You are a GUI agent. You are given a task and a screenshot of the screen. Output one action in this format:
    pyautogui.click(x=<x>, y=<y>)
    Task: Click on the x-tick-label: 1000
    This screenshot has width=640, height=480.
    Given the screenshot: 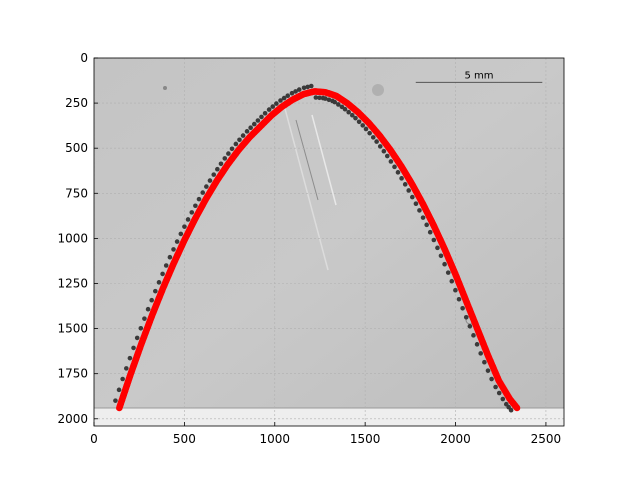 What is the action you would take?
    pyautogui.click(x=274, y=439)
    